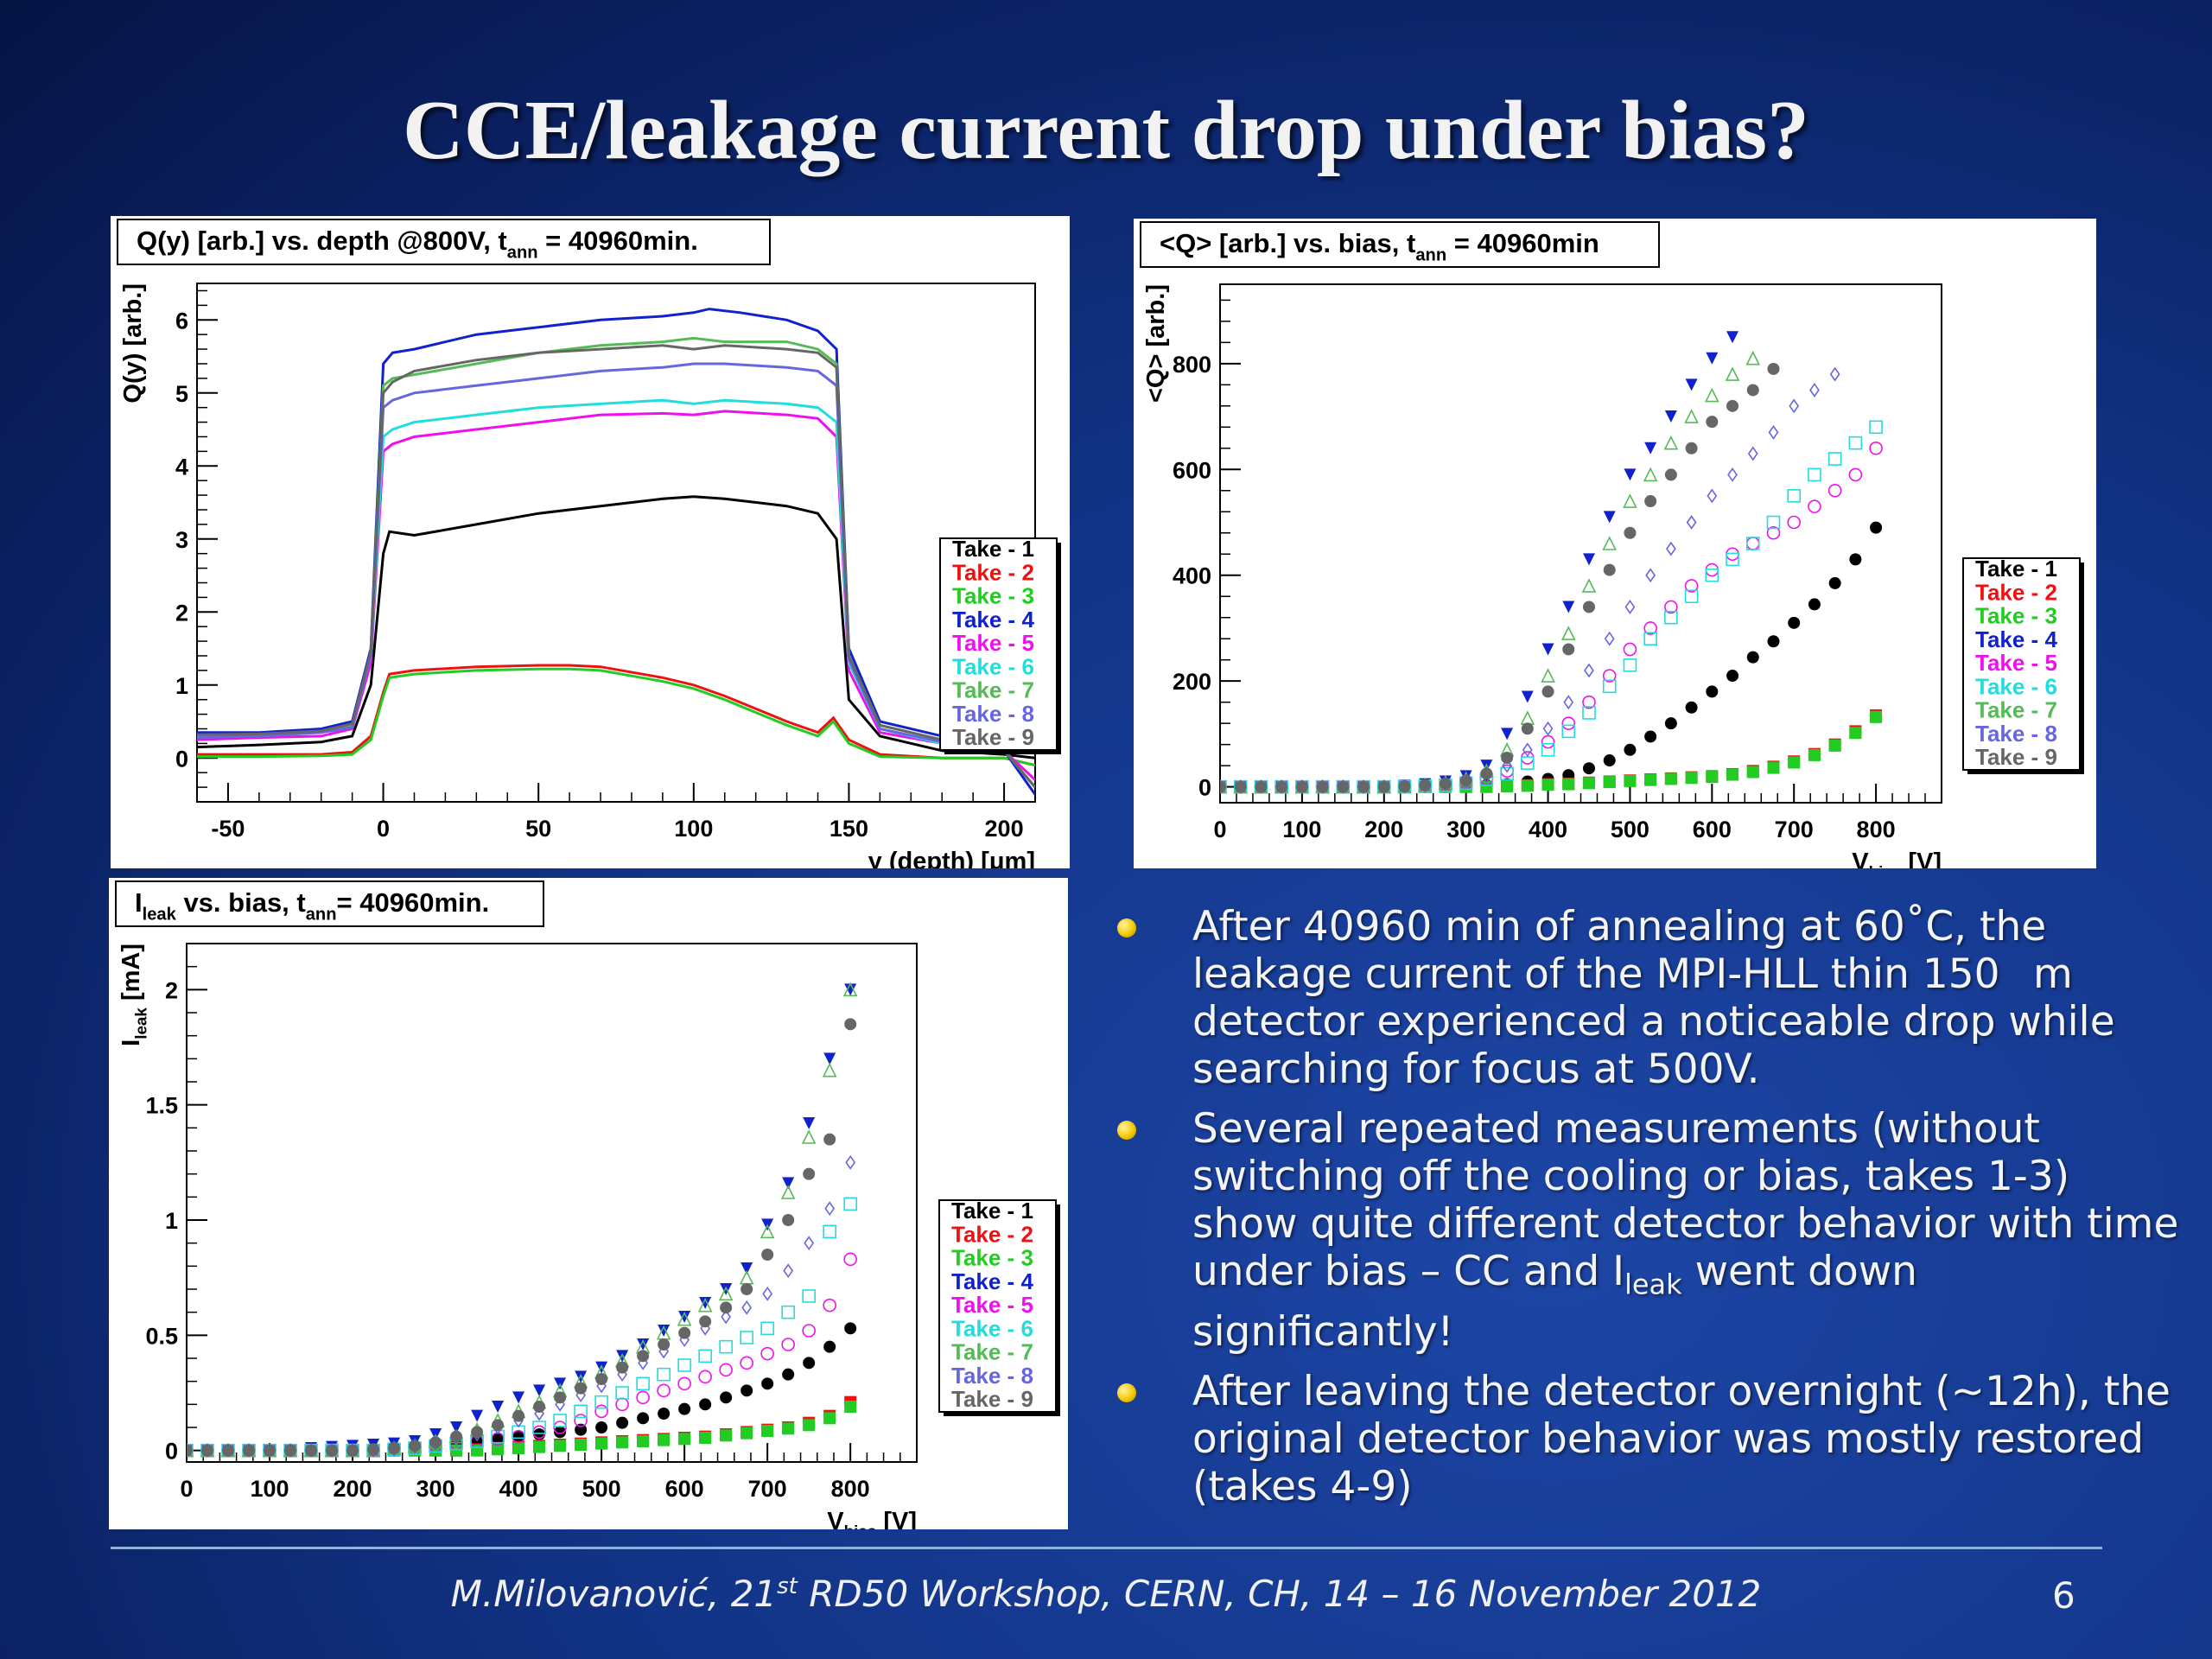 This screenshot has width=2212, height=1659. Describe the element at coordinates (353, 1489) in the screenshot. I see `x-tick-label: 200` at that location.